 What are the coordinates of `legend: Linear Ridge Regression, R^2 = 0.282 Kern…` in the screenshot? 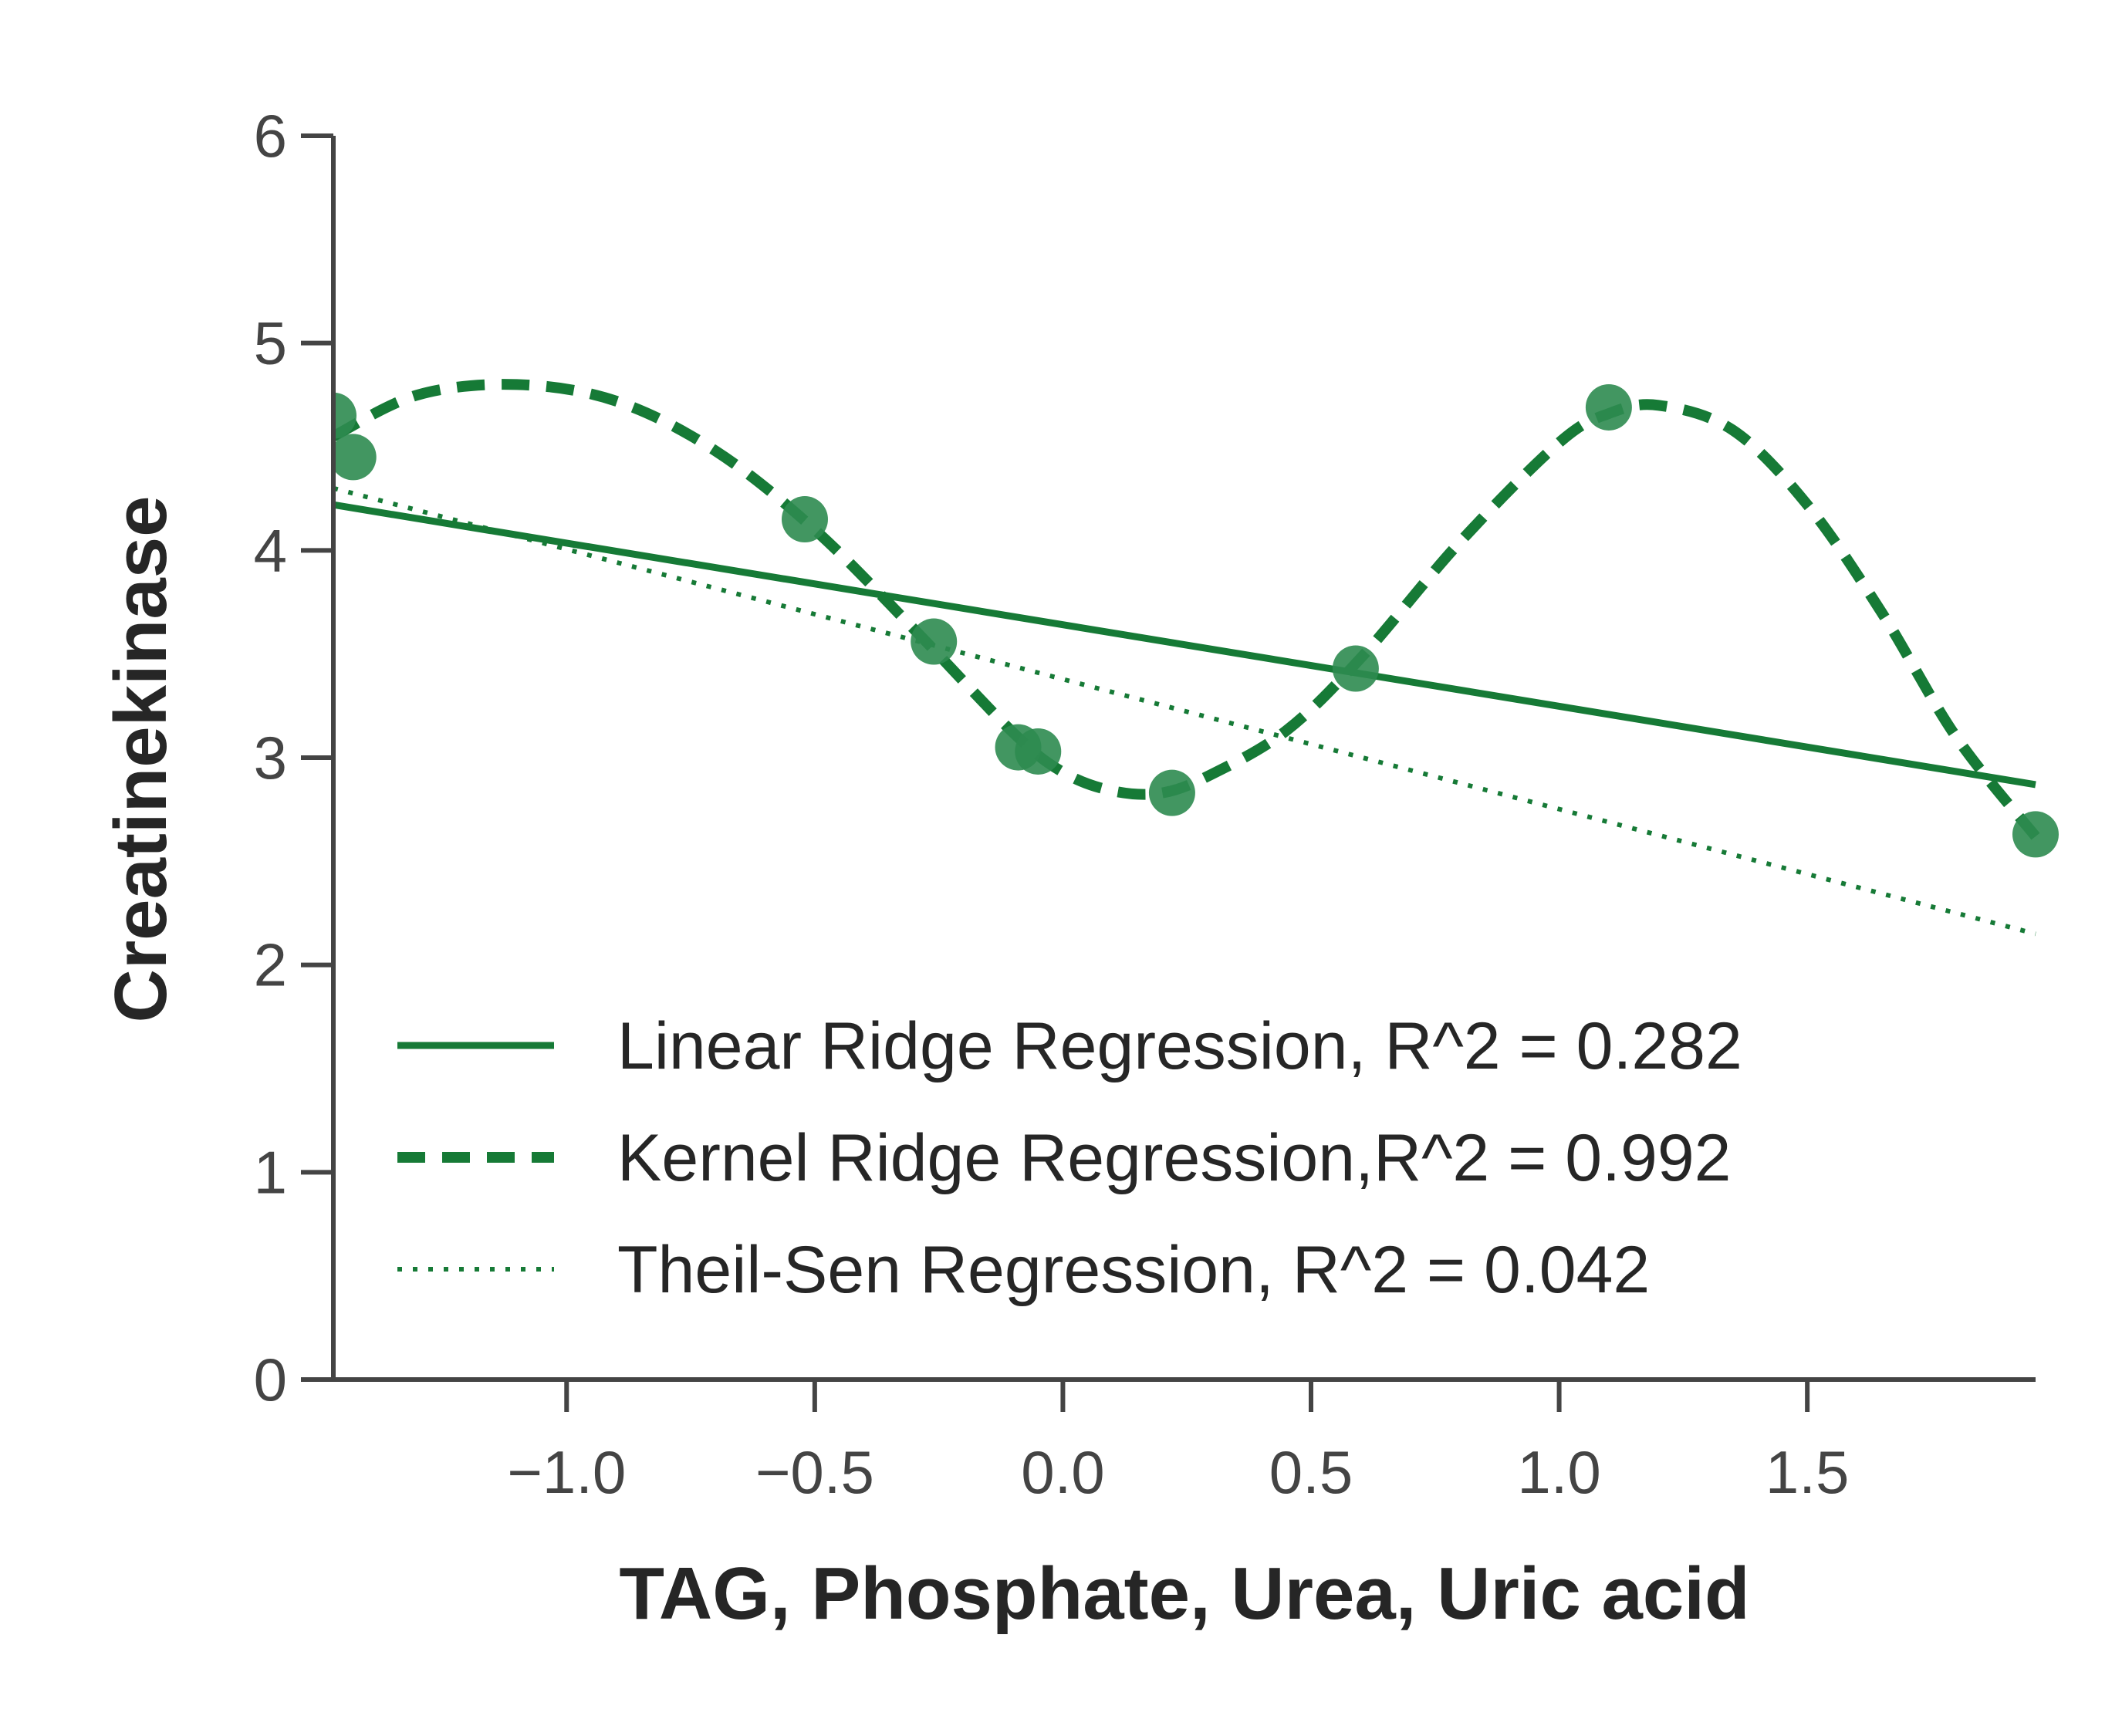 It's located at (1069, 1158).